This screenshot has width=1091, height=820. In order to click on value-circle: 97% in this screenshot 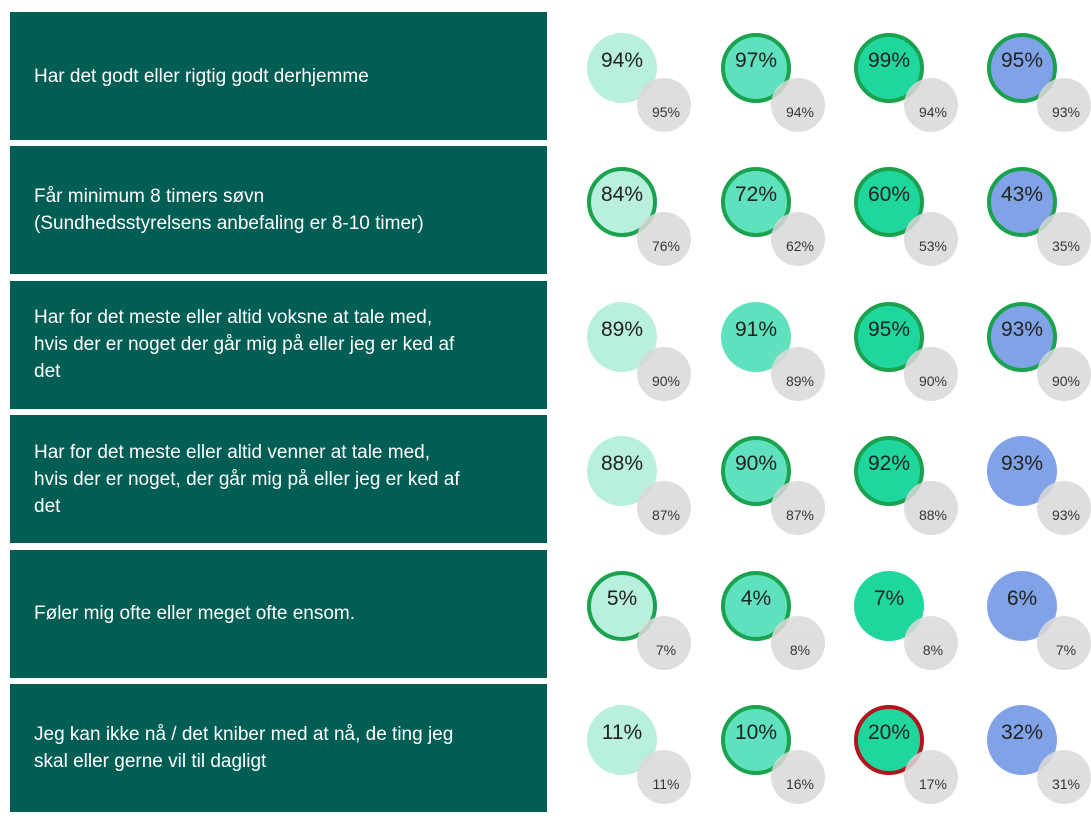, I will do `click(756, 68)`.